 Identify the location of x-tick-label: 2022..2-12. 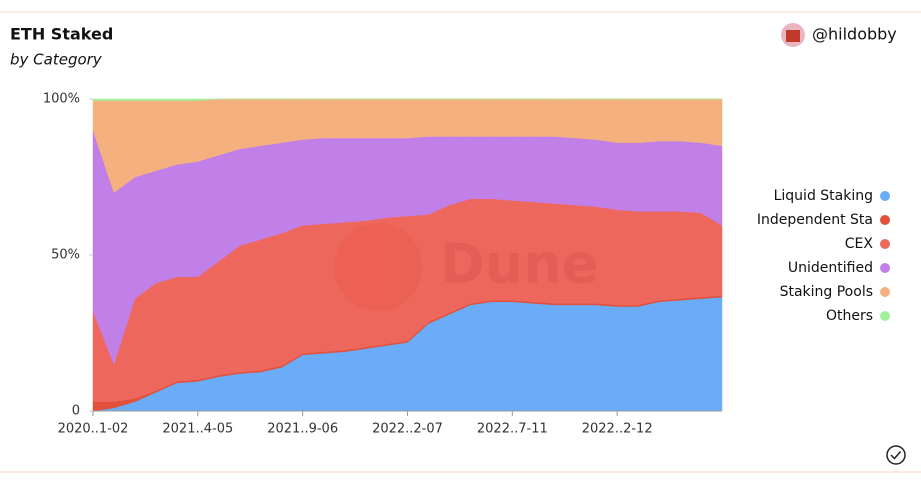
(617, 429).